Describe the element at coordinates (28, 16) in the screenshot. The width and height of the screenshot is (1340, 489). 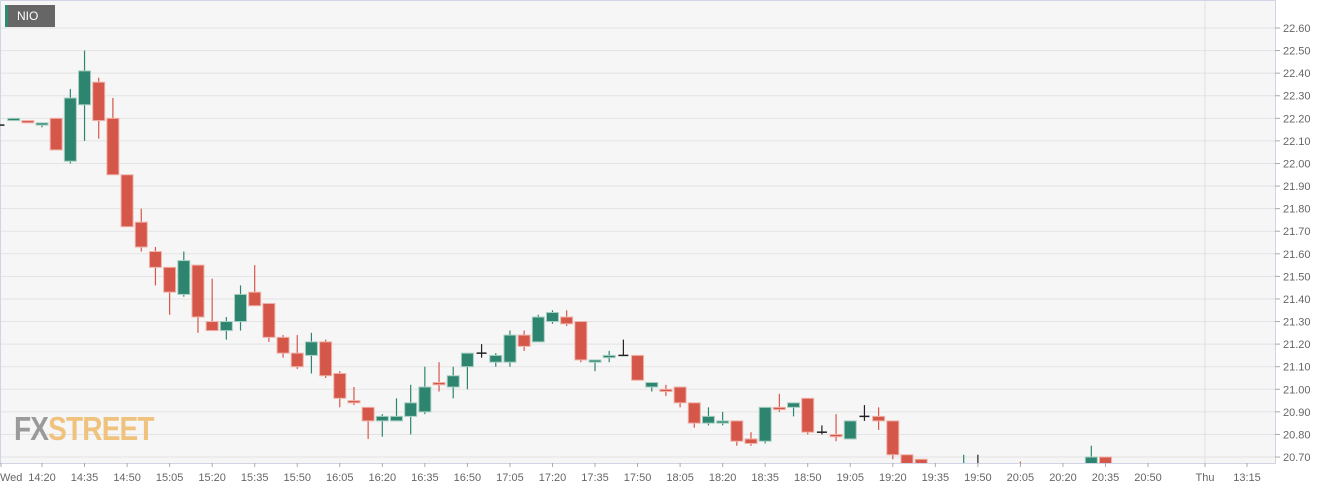
I see `symbol-label: NIO` at that location.